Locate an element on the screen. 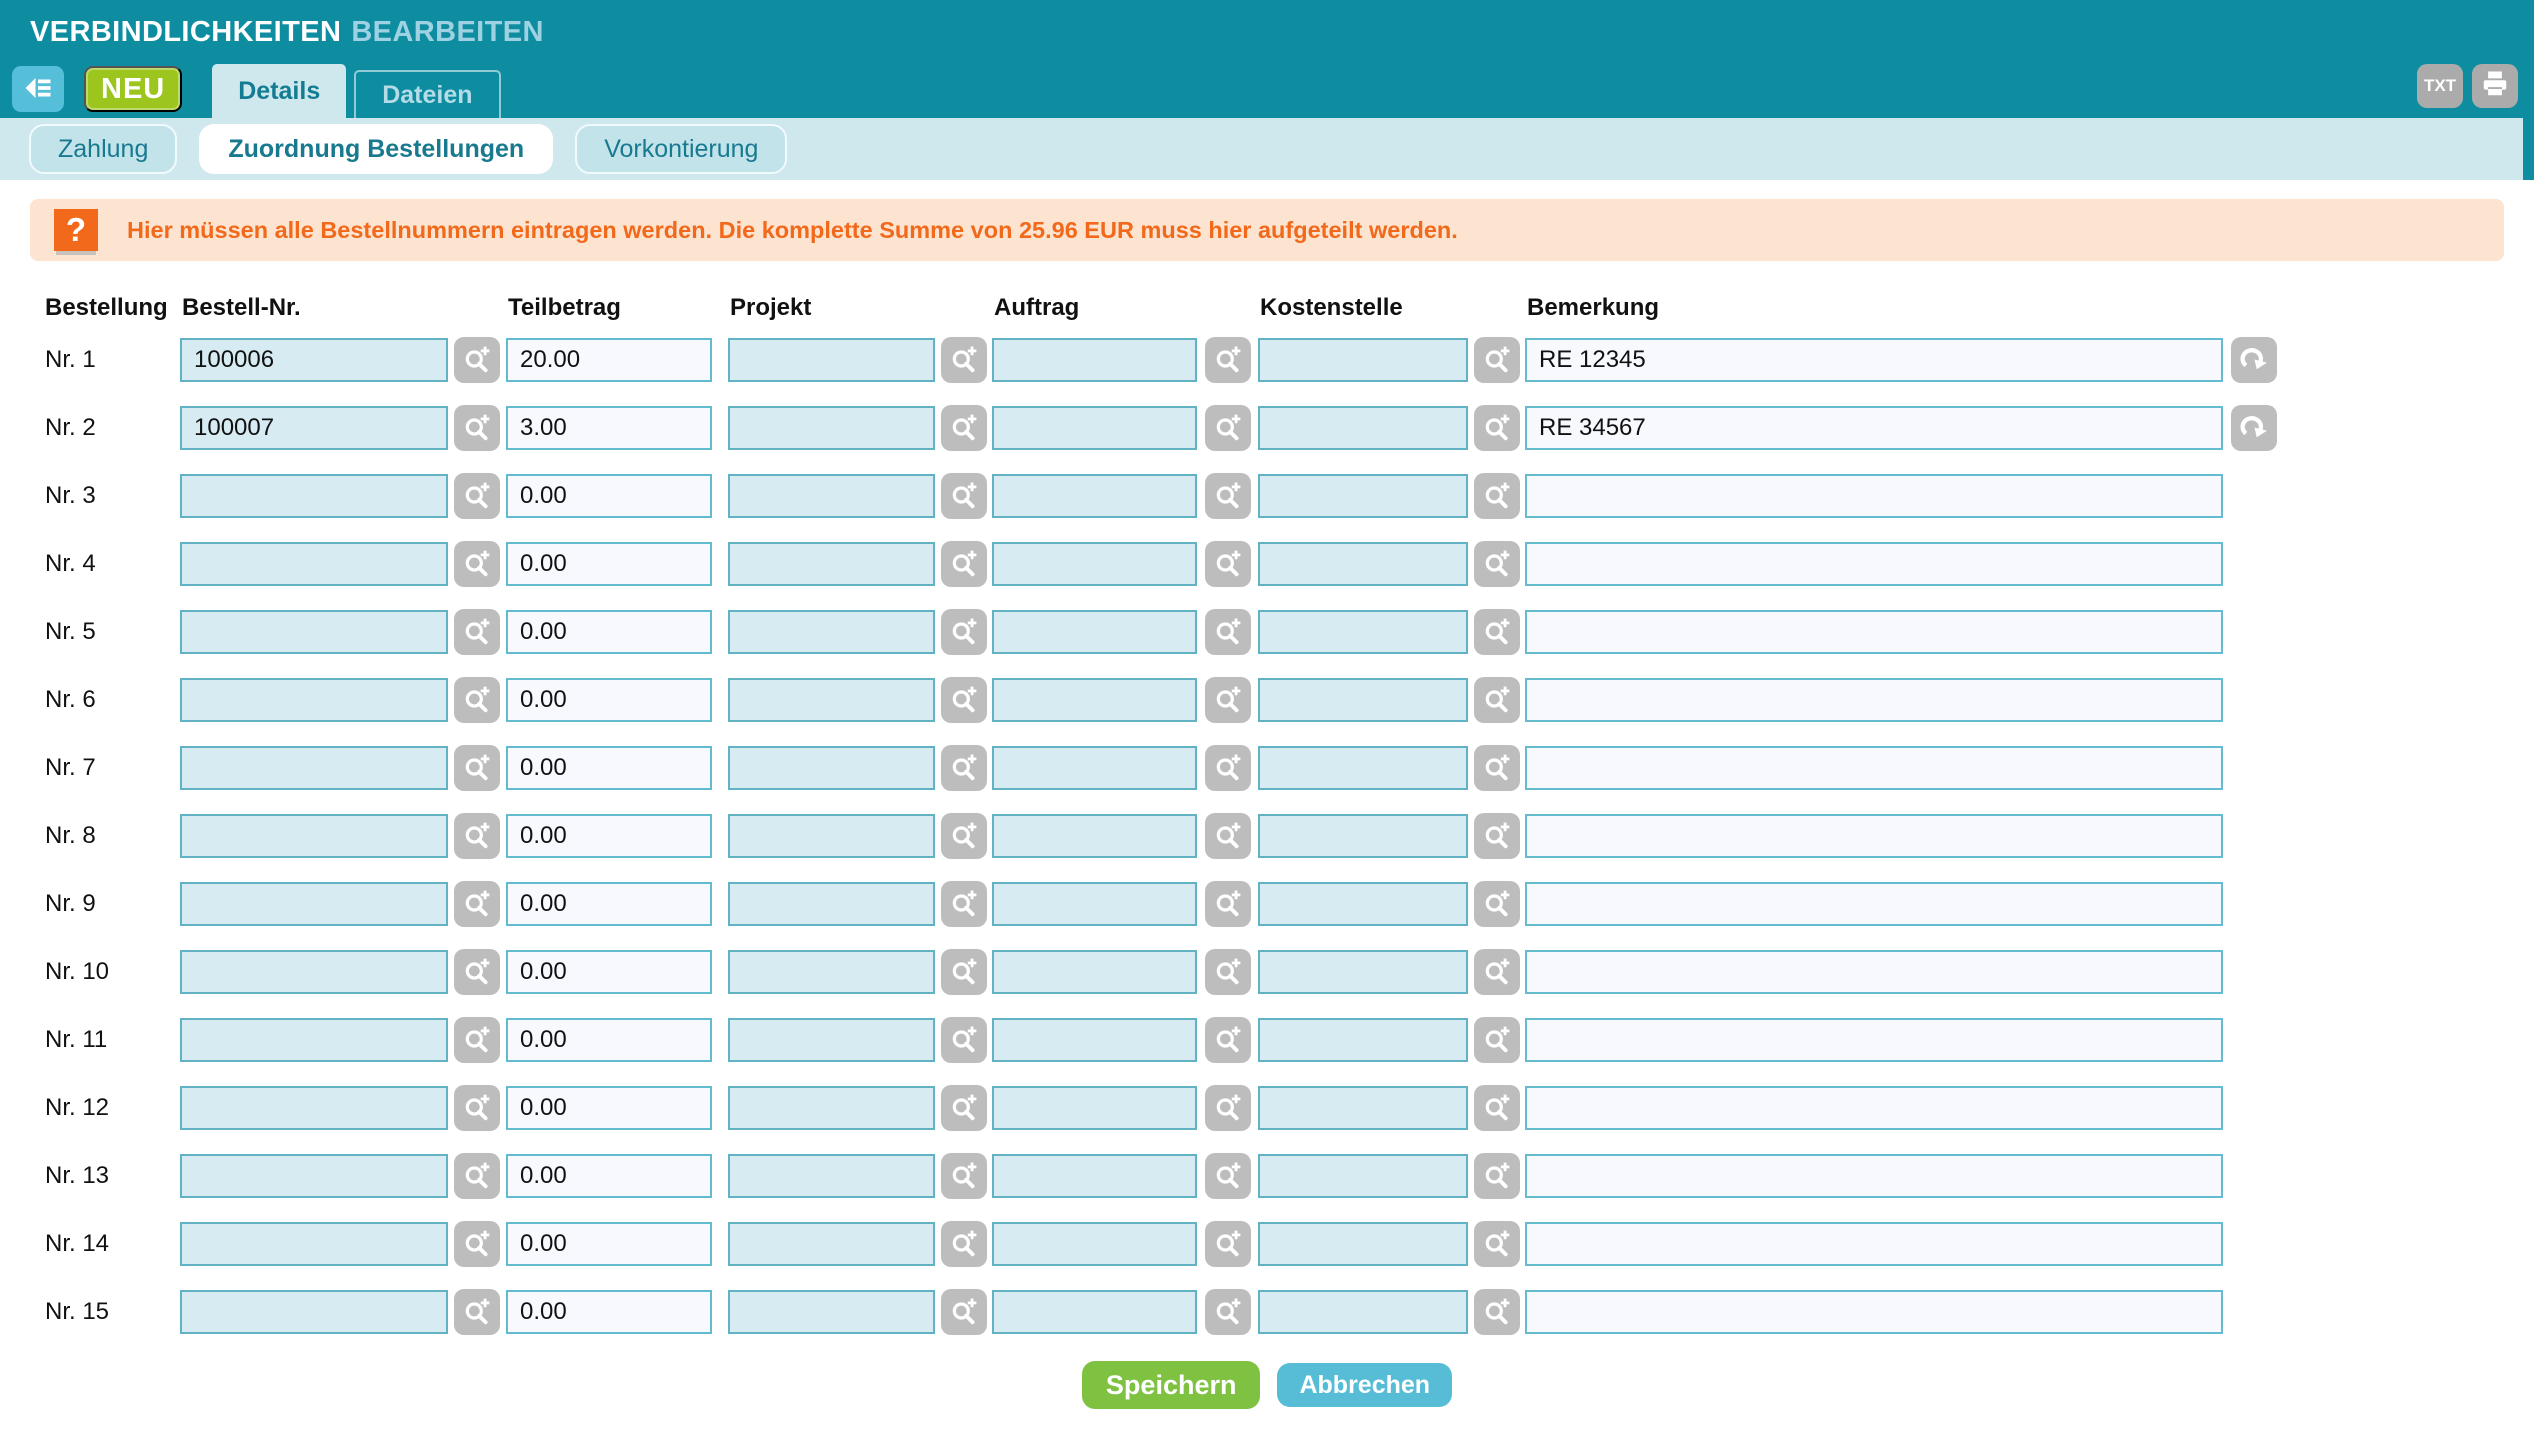 The image size is (2534, 1452). subtab-zahlung: Zahlung is located at coordinates (103, 149).